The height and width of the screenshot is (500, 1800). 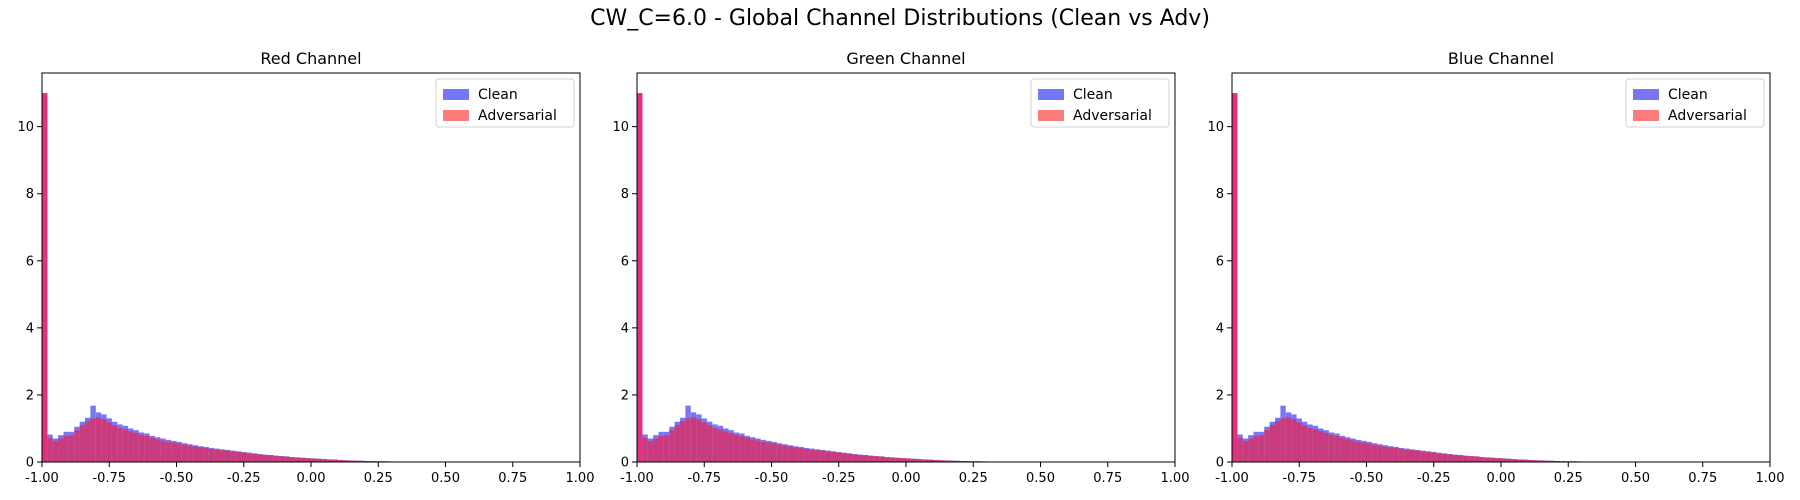 I want to click on x-tick-label: 0.75, so click(x=512, y=478).